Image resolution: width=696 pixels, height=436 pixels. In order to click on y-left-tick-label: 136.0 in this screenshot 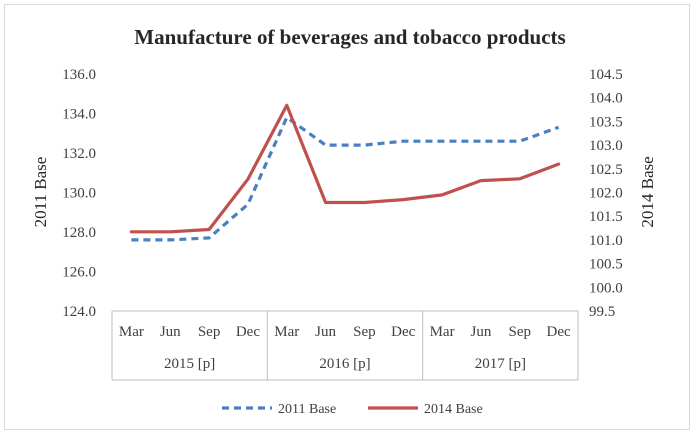, I will do `click(79, 75)`.